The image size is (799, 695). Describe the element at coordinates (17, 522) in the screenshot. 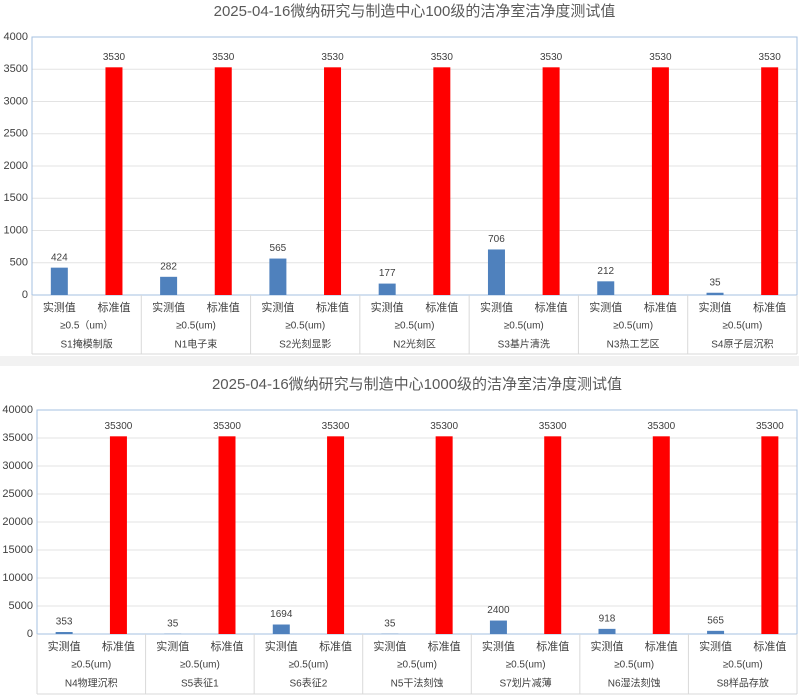

I see `y-tick-label: 20000` at that location.